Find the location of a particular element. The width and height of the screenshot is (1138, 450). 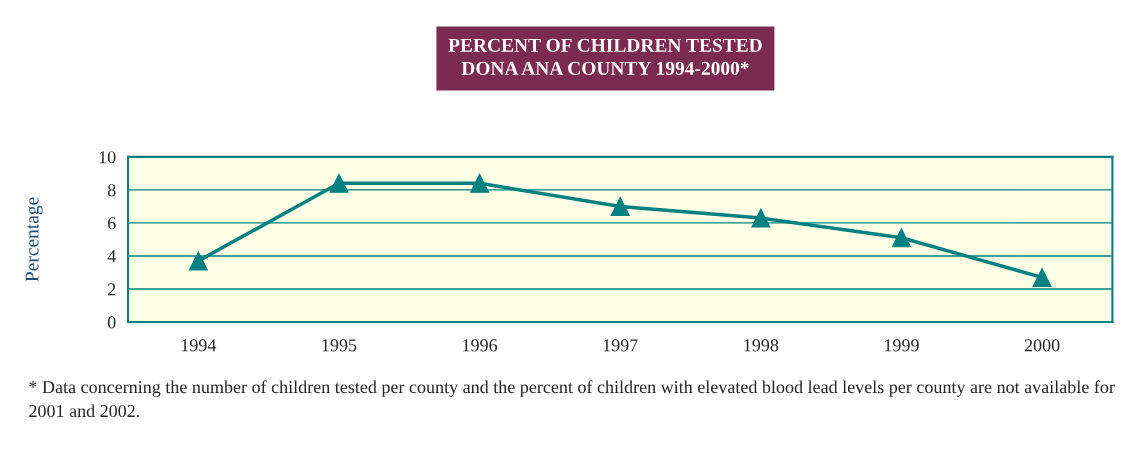

text: * Data concerning the number of children tested per county and the percent of children with elevated blood lead levels per county are not available for 2001 and 2002. is located at coordinates (572, 399).